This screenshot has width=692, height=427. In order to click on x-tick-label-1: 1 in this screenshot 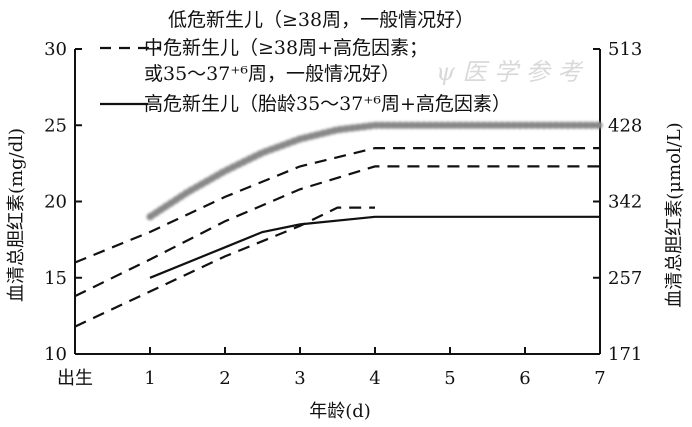, I will do `click(149, 378)`.